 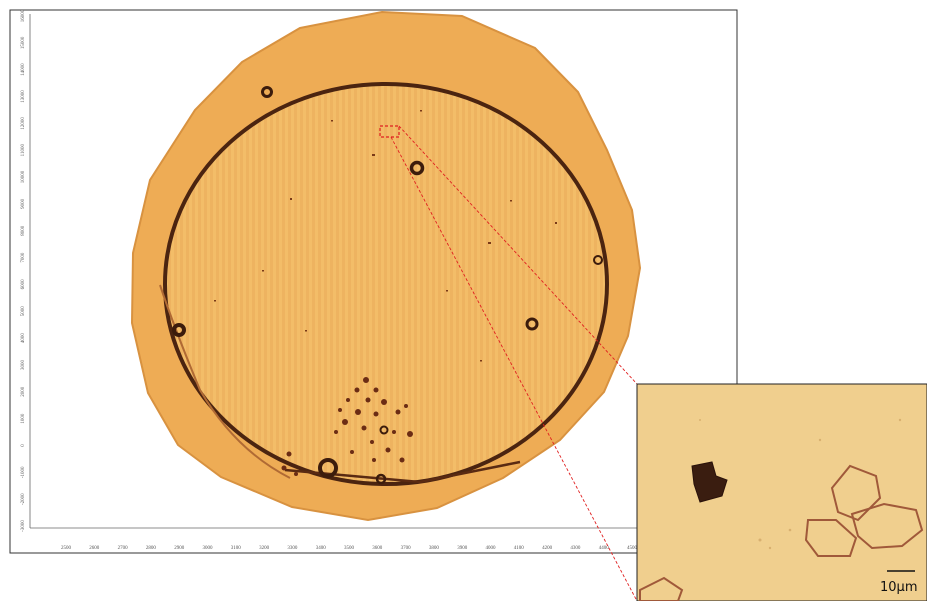 I want to click on x-tick-label: 4500, so click(x=632, y=548).